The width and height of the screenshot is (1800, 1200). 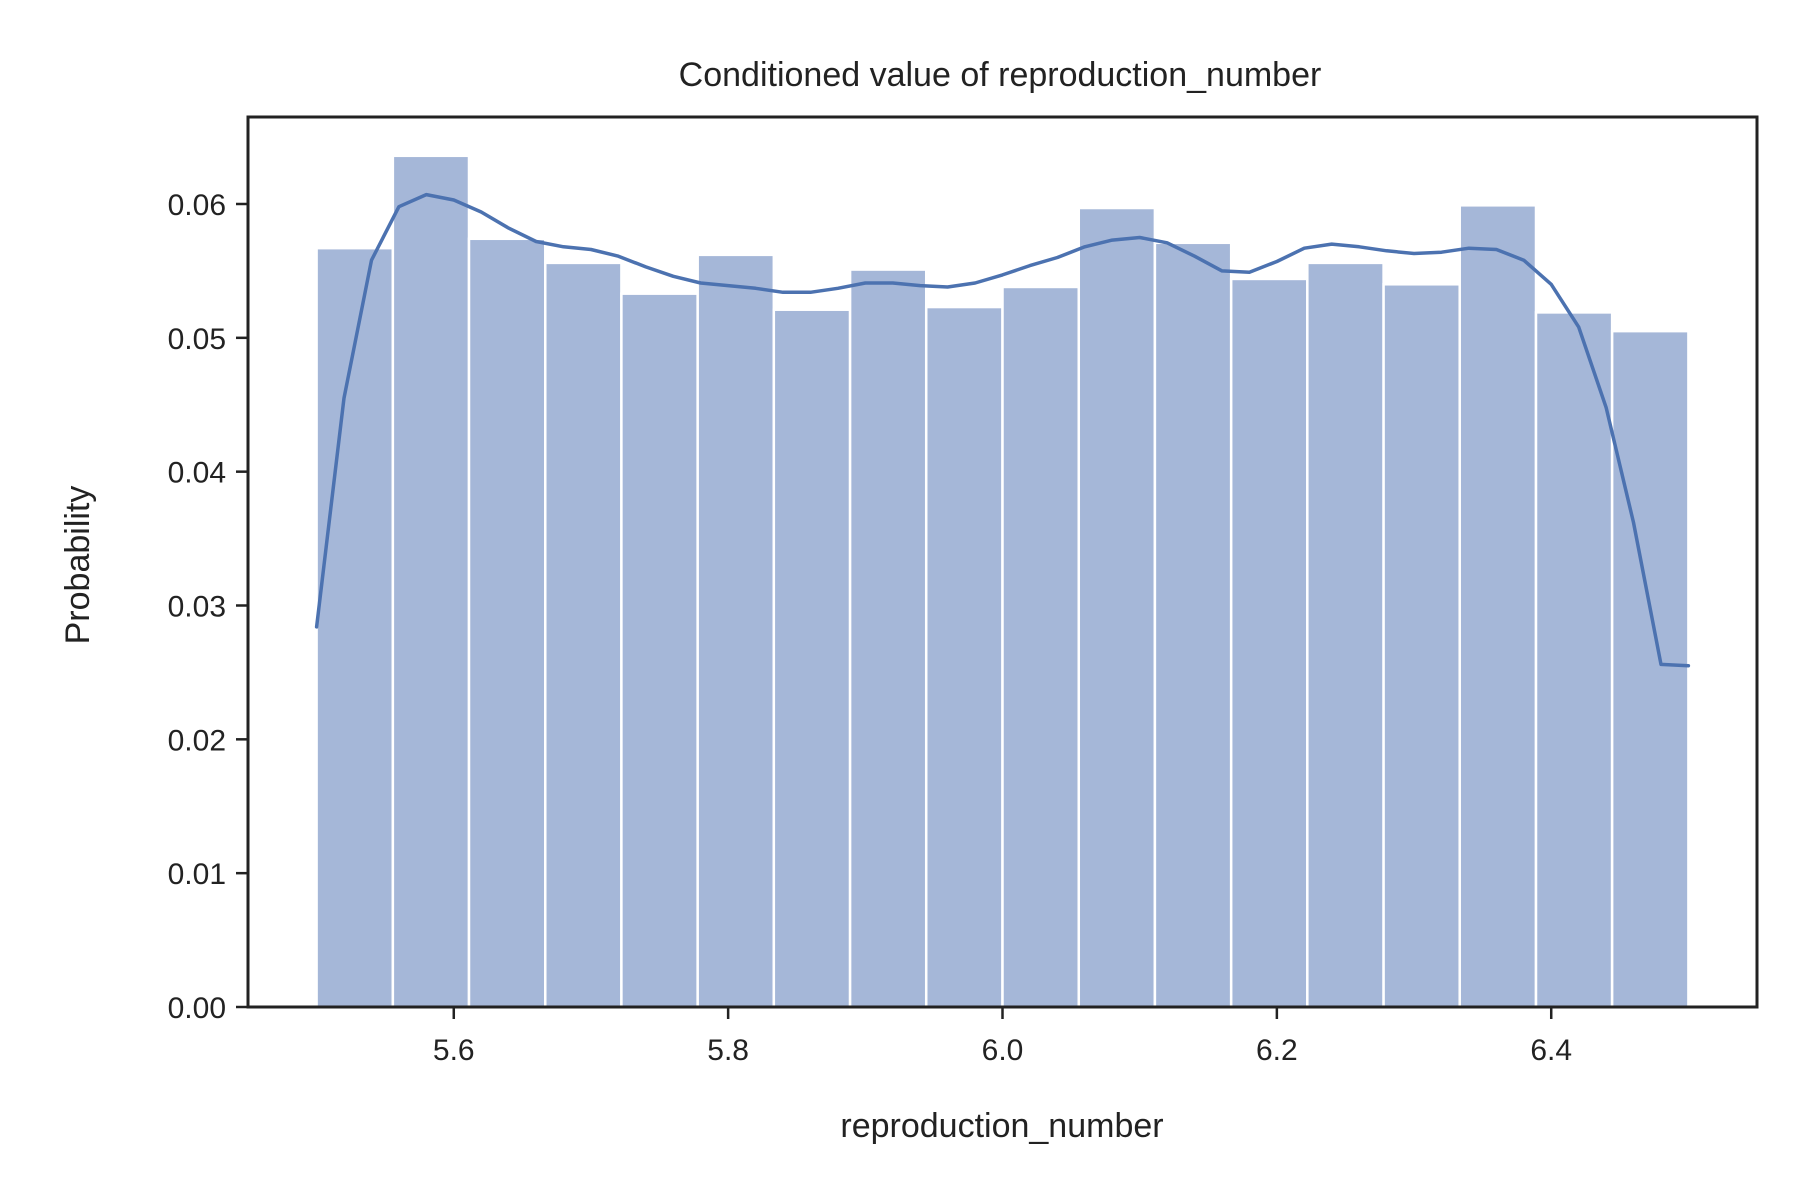 What do you see at coordinates (197, 473) in the screenshot?
I see `y-tick-label: 0.04` at bounding box center [197, 473].